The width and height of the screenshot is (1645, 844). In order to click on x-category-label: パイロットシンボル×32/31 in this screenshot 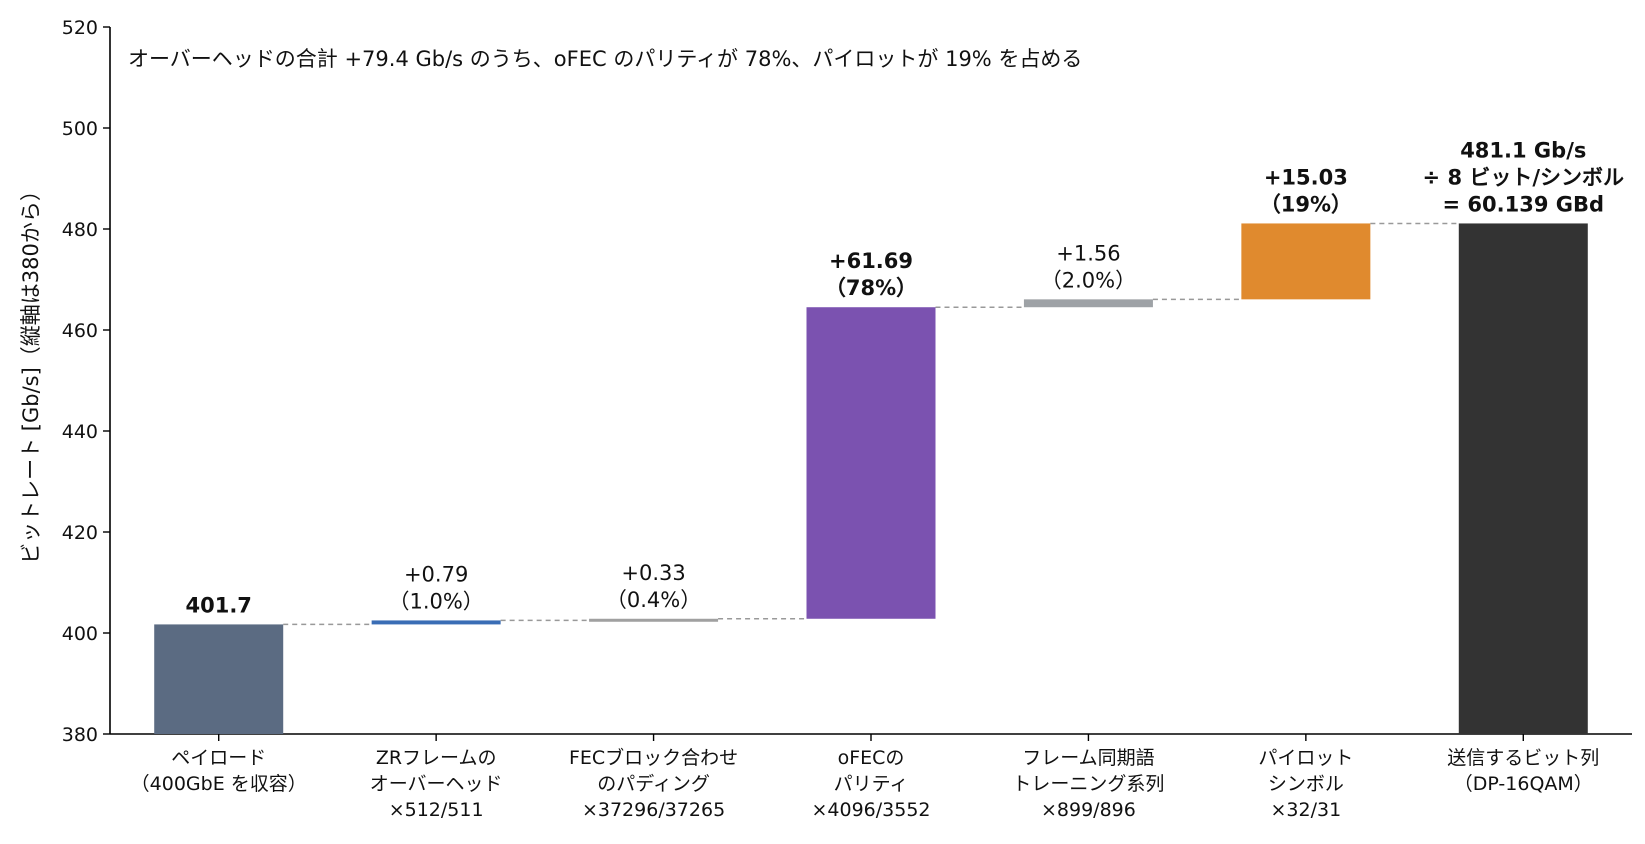, I will do `click(1305, 784)`.